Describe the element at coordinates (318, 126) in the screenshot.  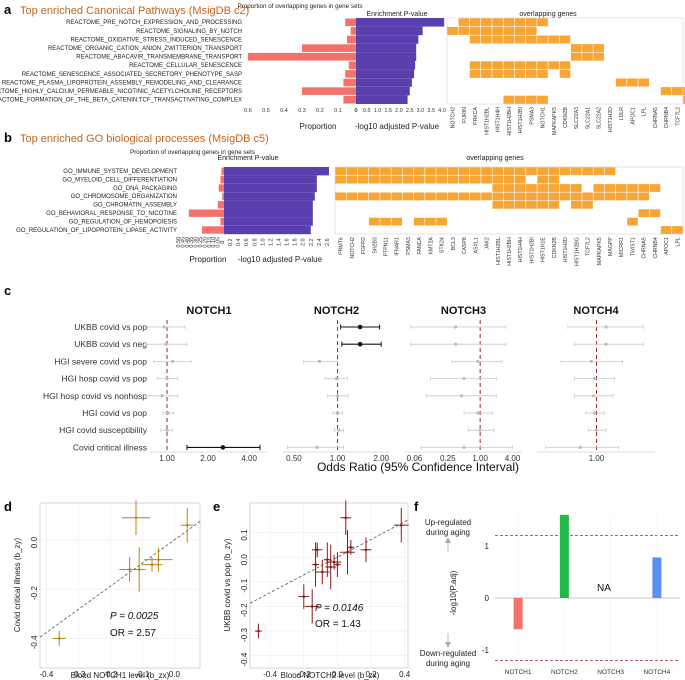
I see `panel-a-prop-xlabel: Proportion` at that location.